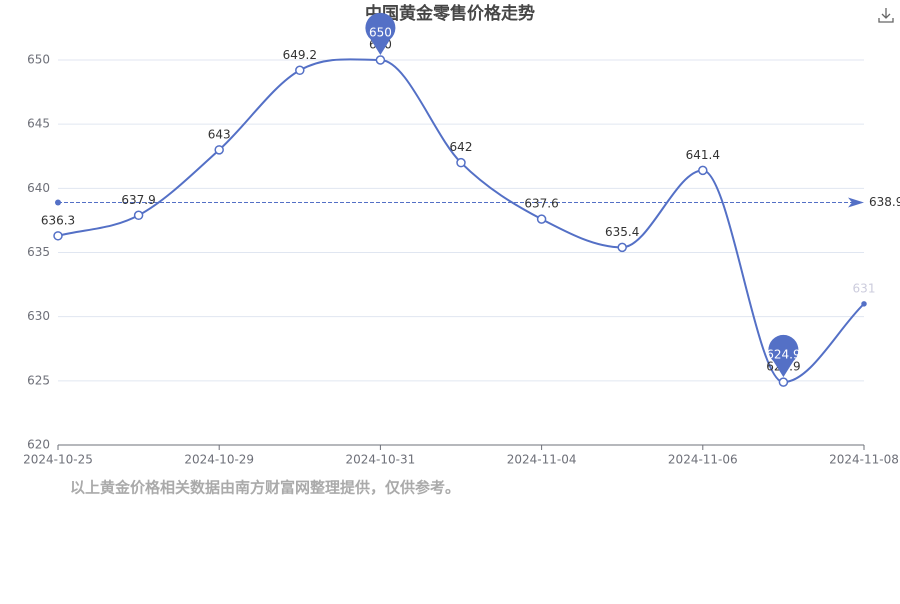 The width and height of the screenshot is (900, 604). Describe the element at coordinates (38, 252) in the screenshot. I see `y-tick-label: 635` at that location.